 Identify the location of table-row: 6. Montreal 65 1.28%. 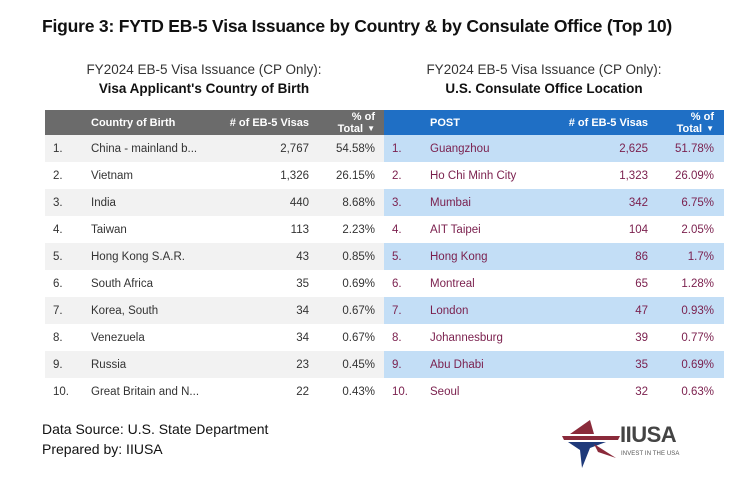
(554, 283).